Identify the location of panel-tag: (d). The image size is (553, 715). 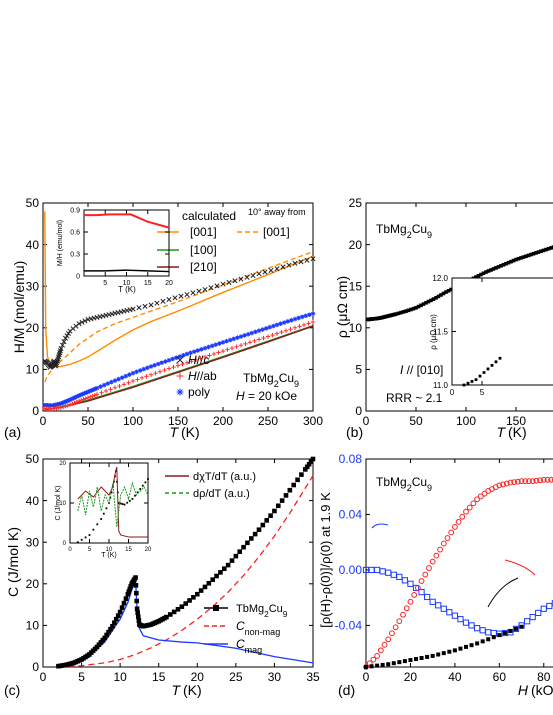
(346, 690).